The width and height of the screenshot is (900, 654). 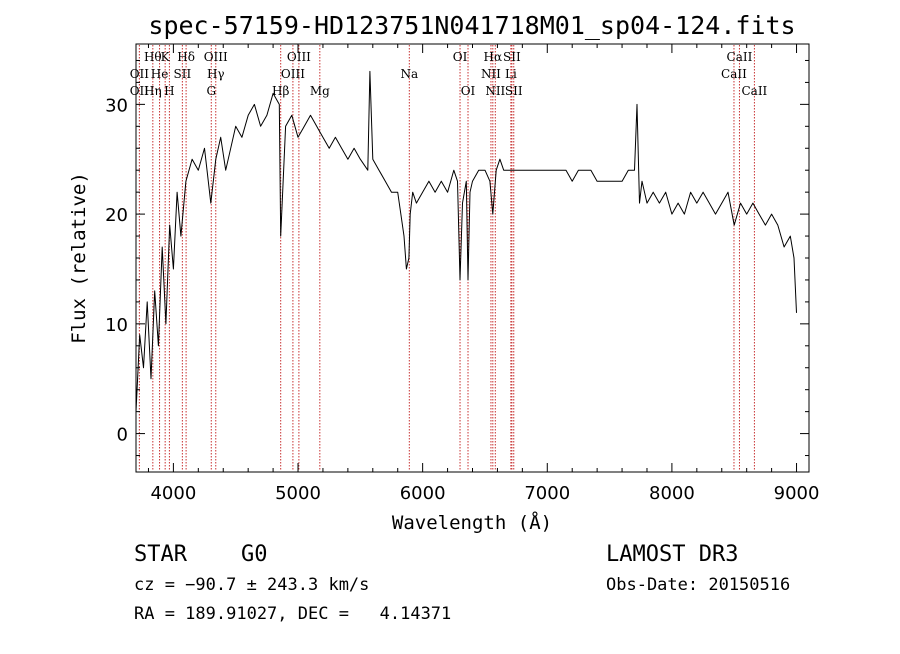 What do you see at coordinates (169, 91) in the screenshot?
I see `line-marker-label: H` at bounding box center [169, 91].